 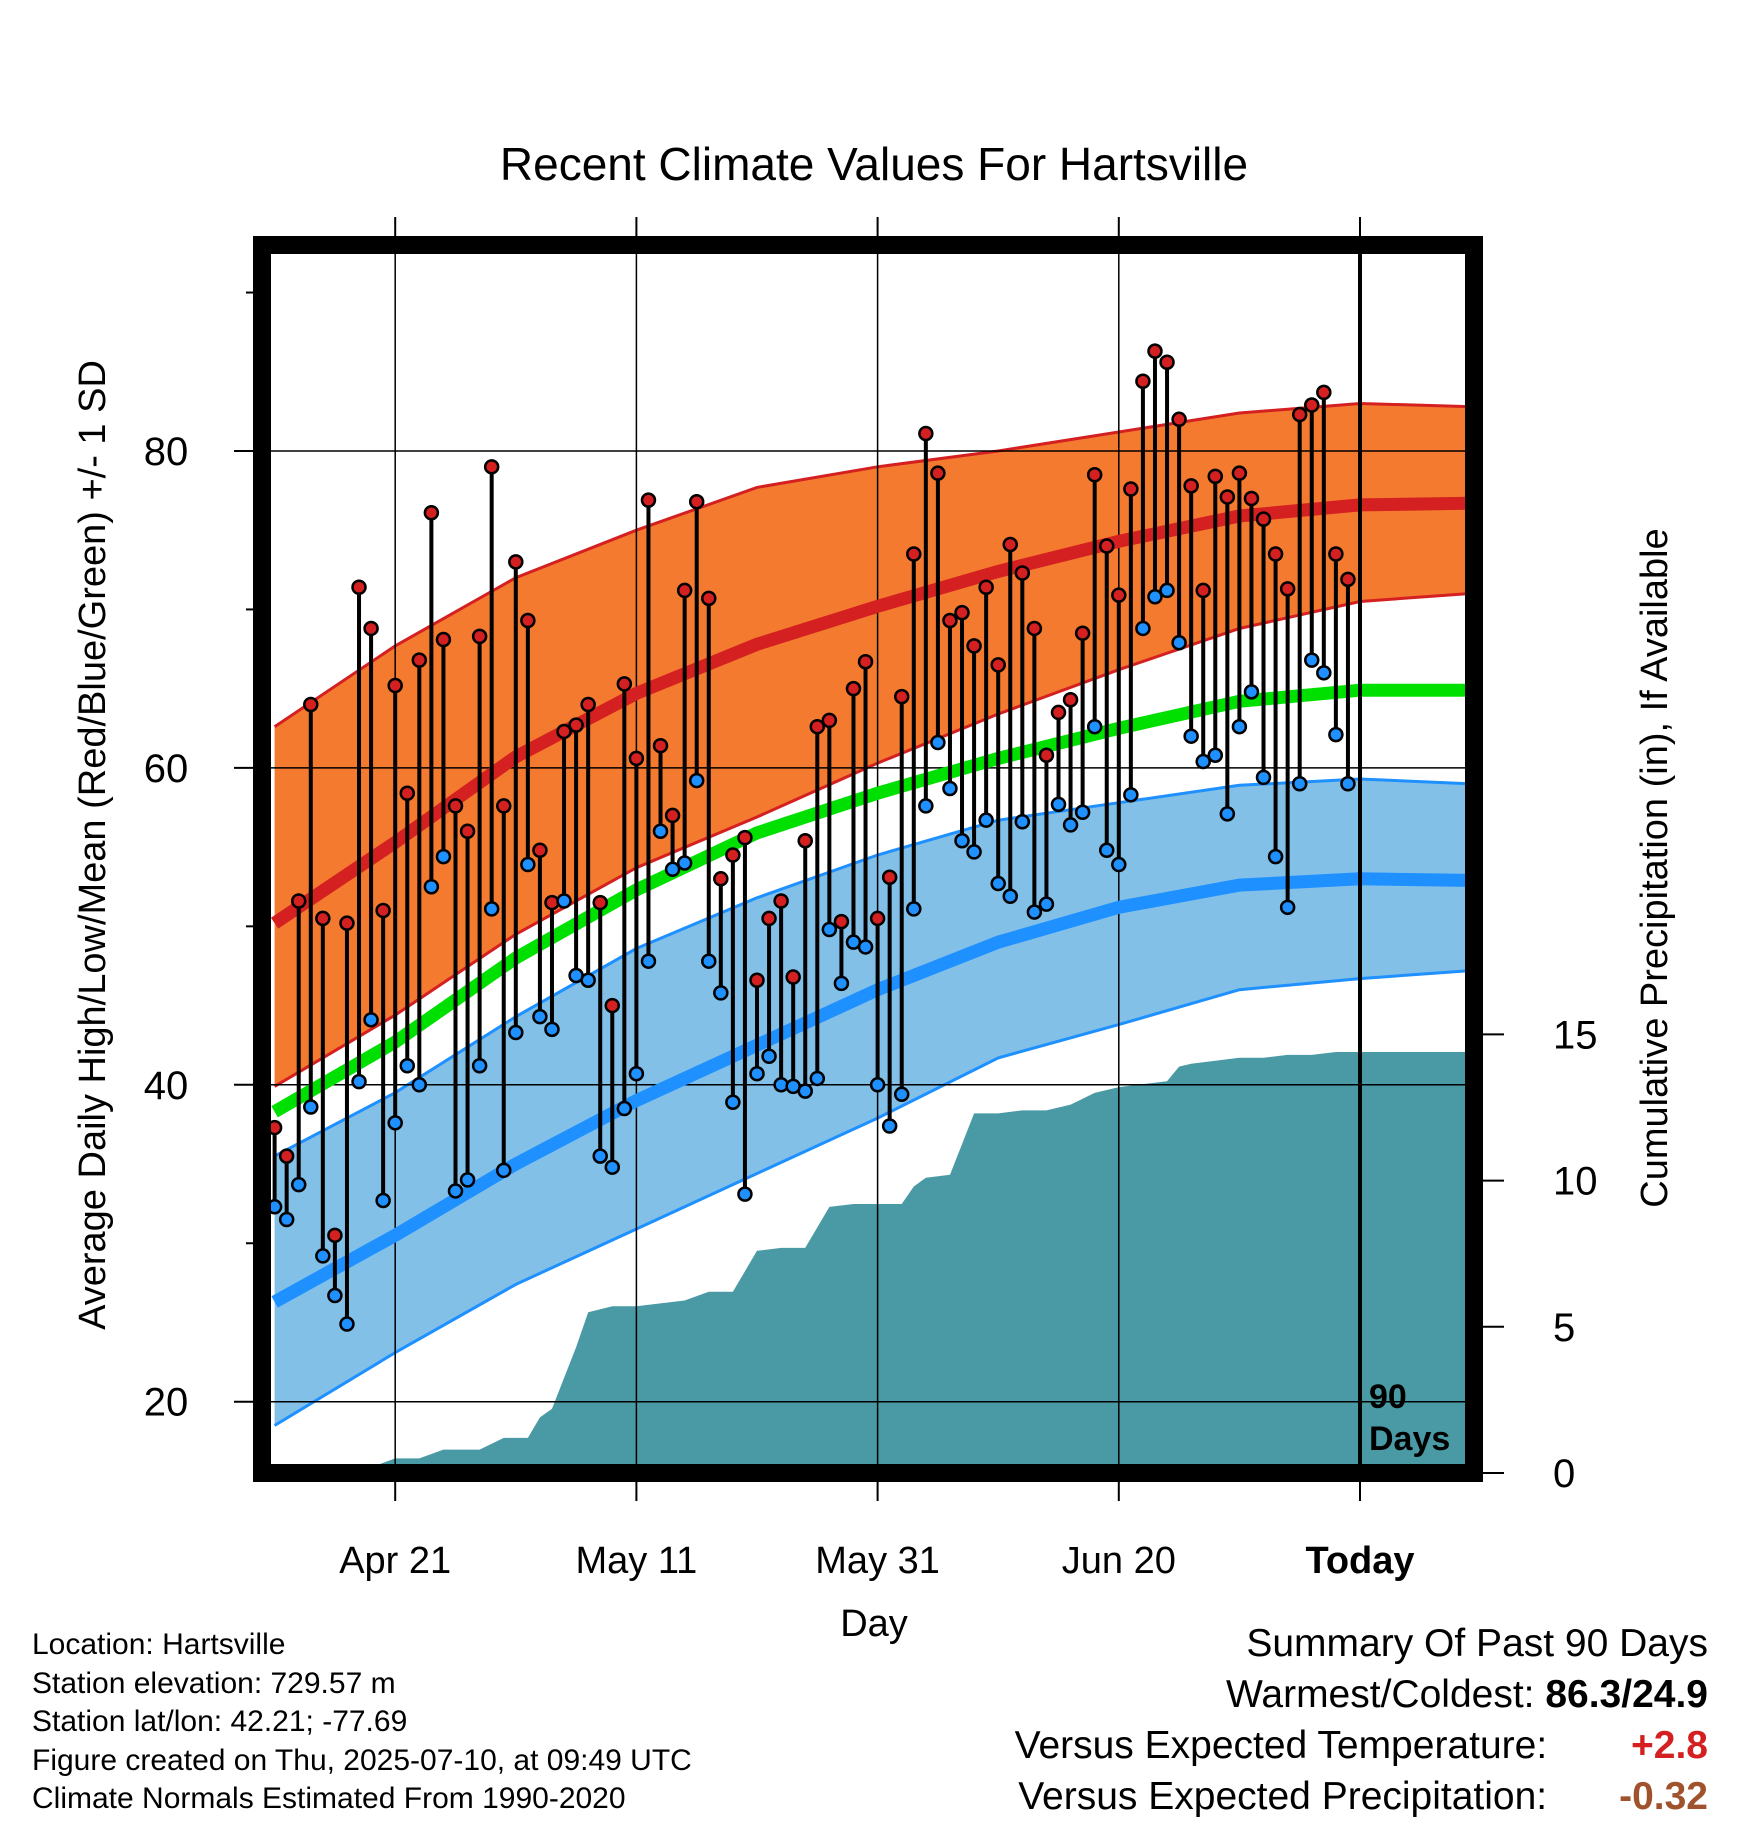 I want to click on x-axis-title: Day, so click(x=874, y=1624).